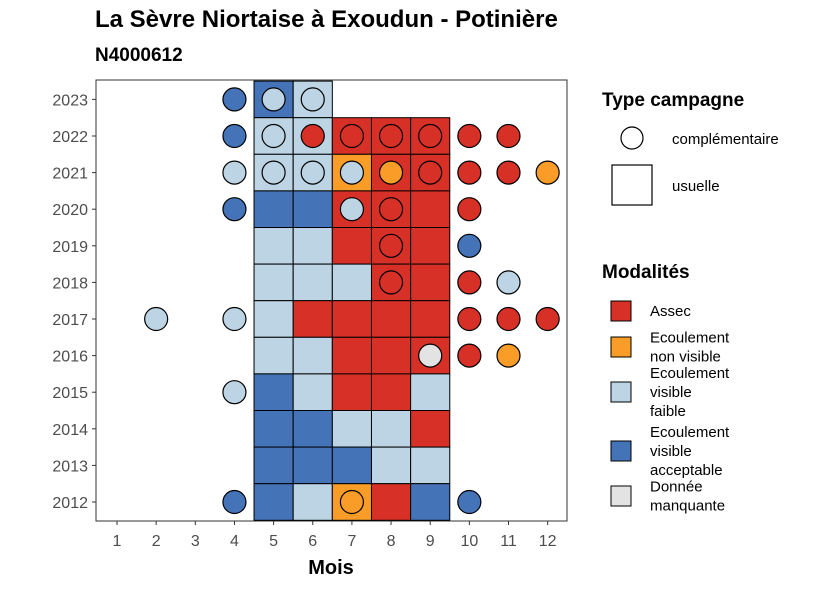 This screenshot has height=590, width=826. Describe the element at coordinates (70, 174) in the screenshot. I see `y-tick-label: 2021` at that location.